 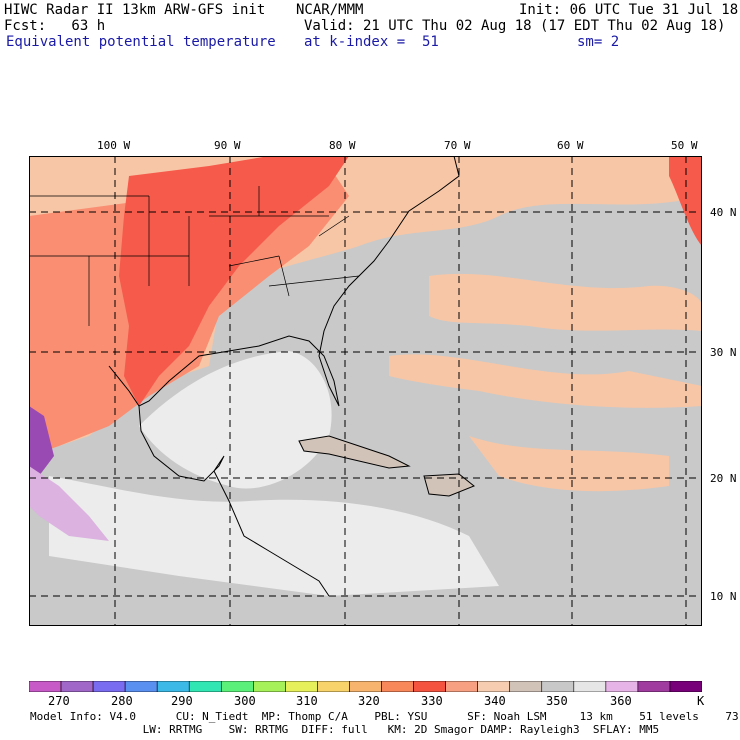 What do you see at coordinates (685, 201) in the screenshot?
I see `field-hot-northeast` at bounding box center [685, 201].